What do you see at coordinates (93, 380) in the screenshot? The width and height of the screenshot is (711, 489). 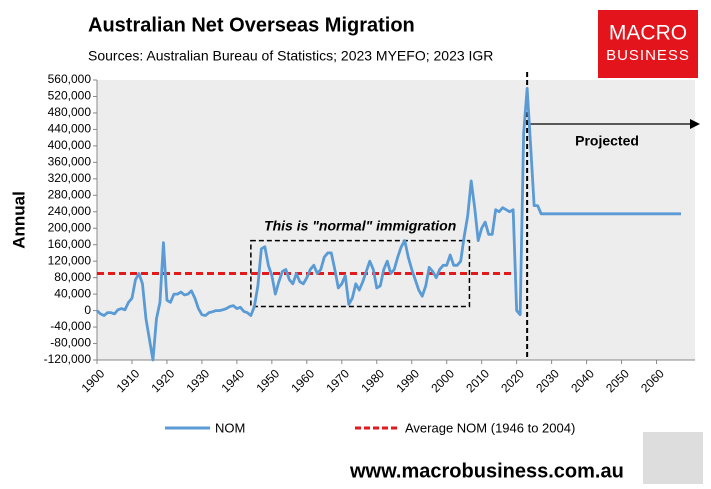 I see `x-tick-label: 1900` at bounding box center [93, 380].